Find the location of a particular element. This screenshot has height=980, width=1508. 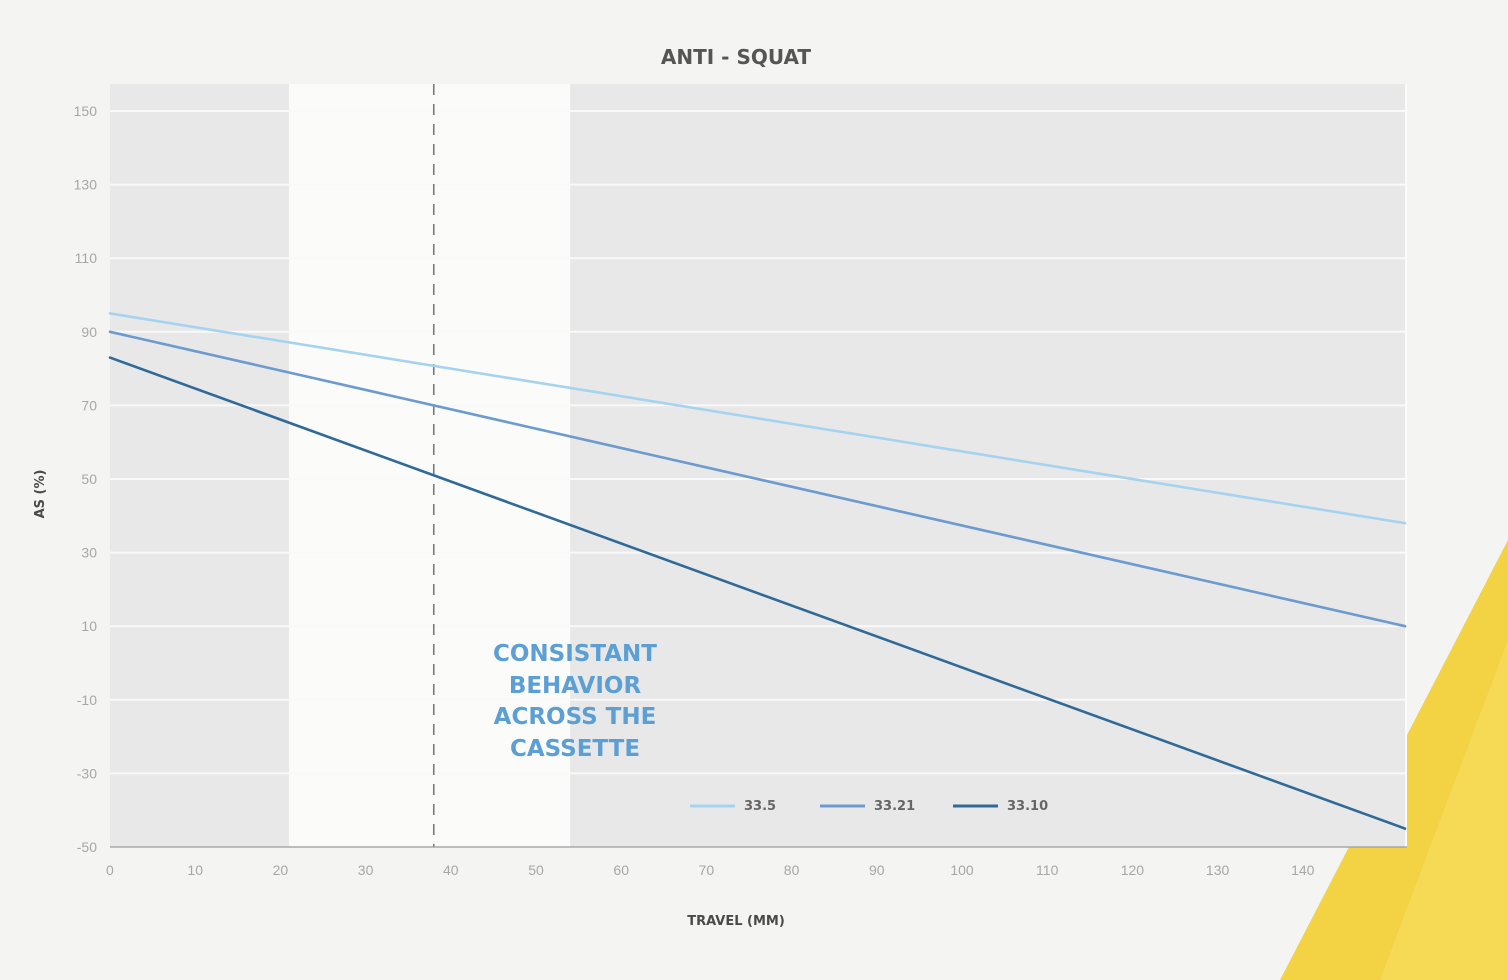

y-tick-label: 110 is located at coordinates (86, 258).